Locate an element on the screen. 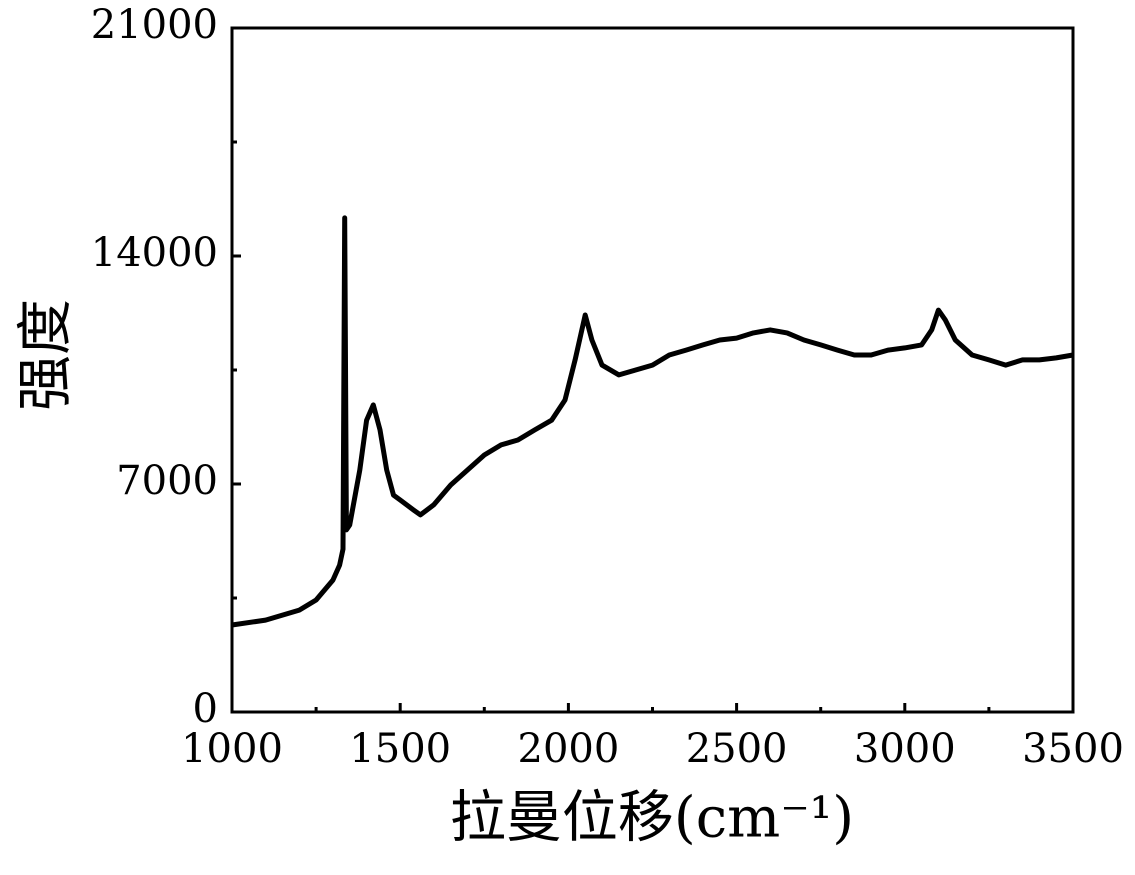 The width and height of the screenshot is (1135, 875). y-tick-label: 7000 is located at coordinates (167, 481).